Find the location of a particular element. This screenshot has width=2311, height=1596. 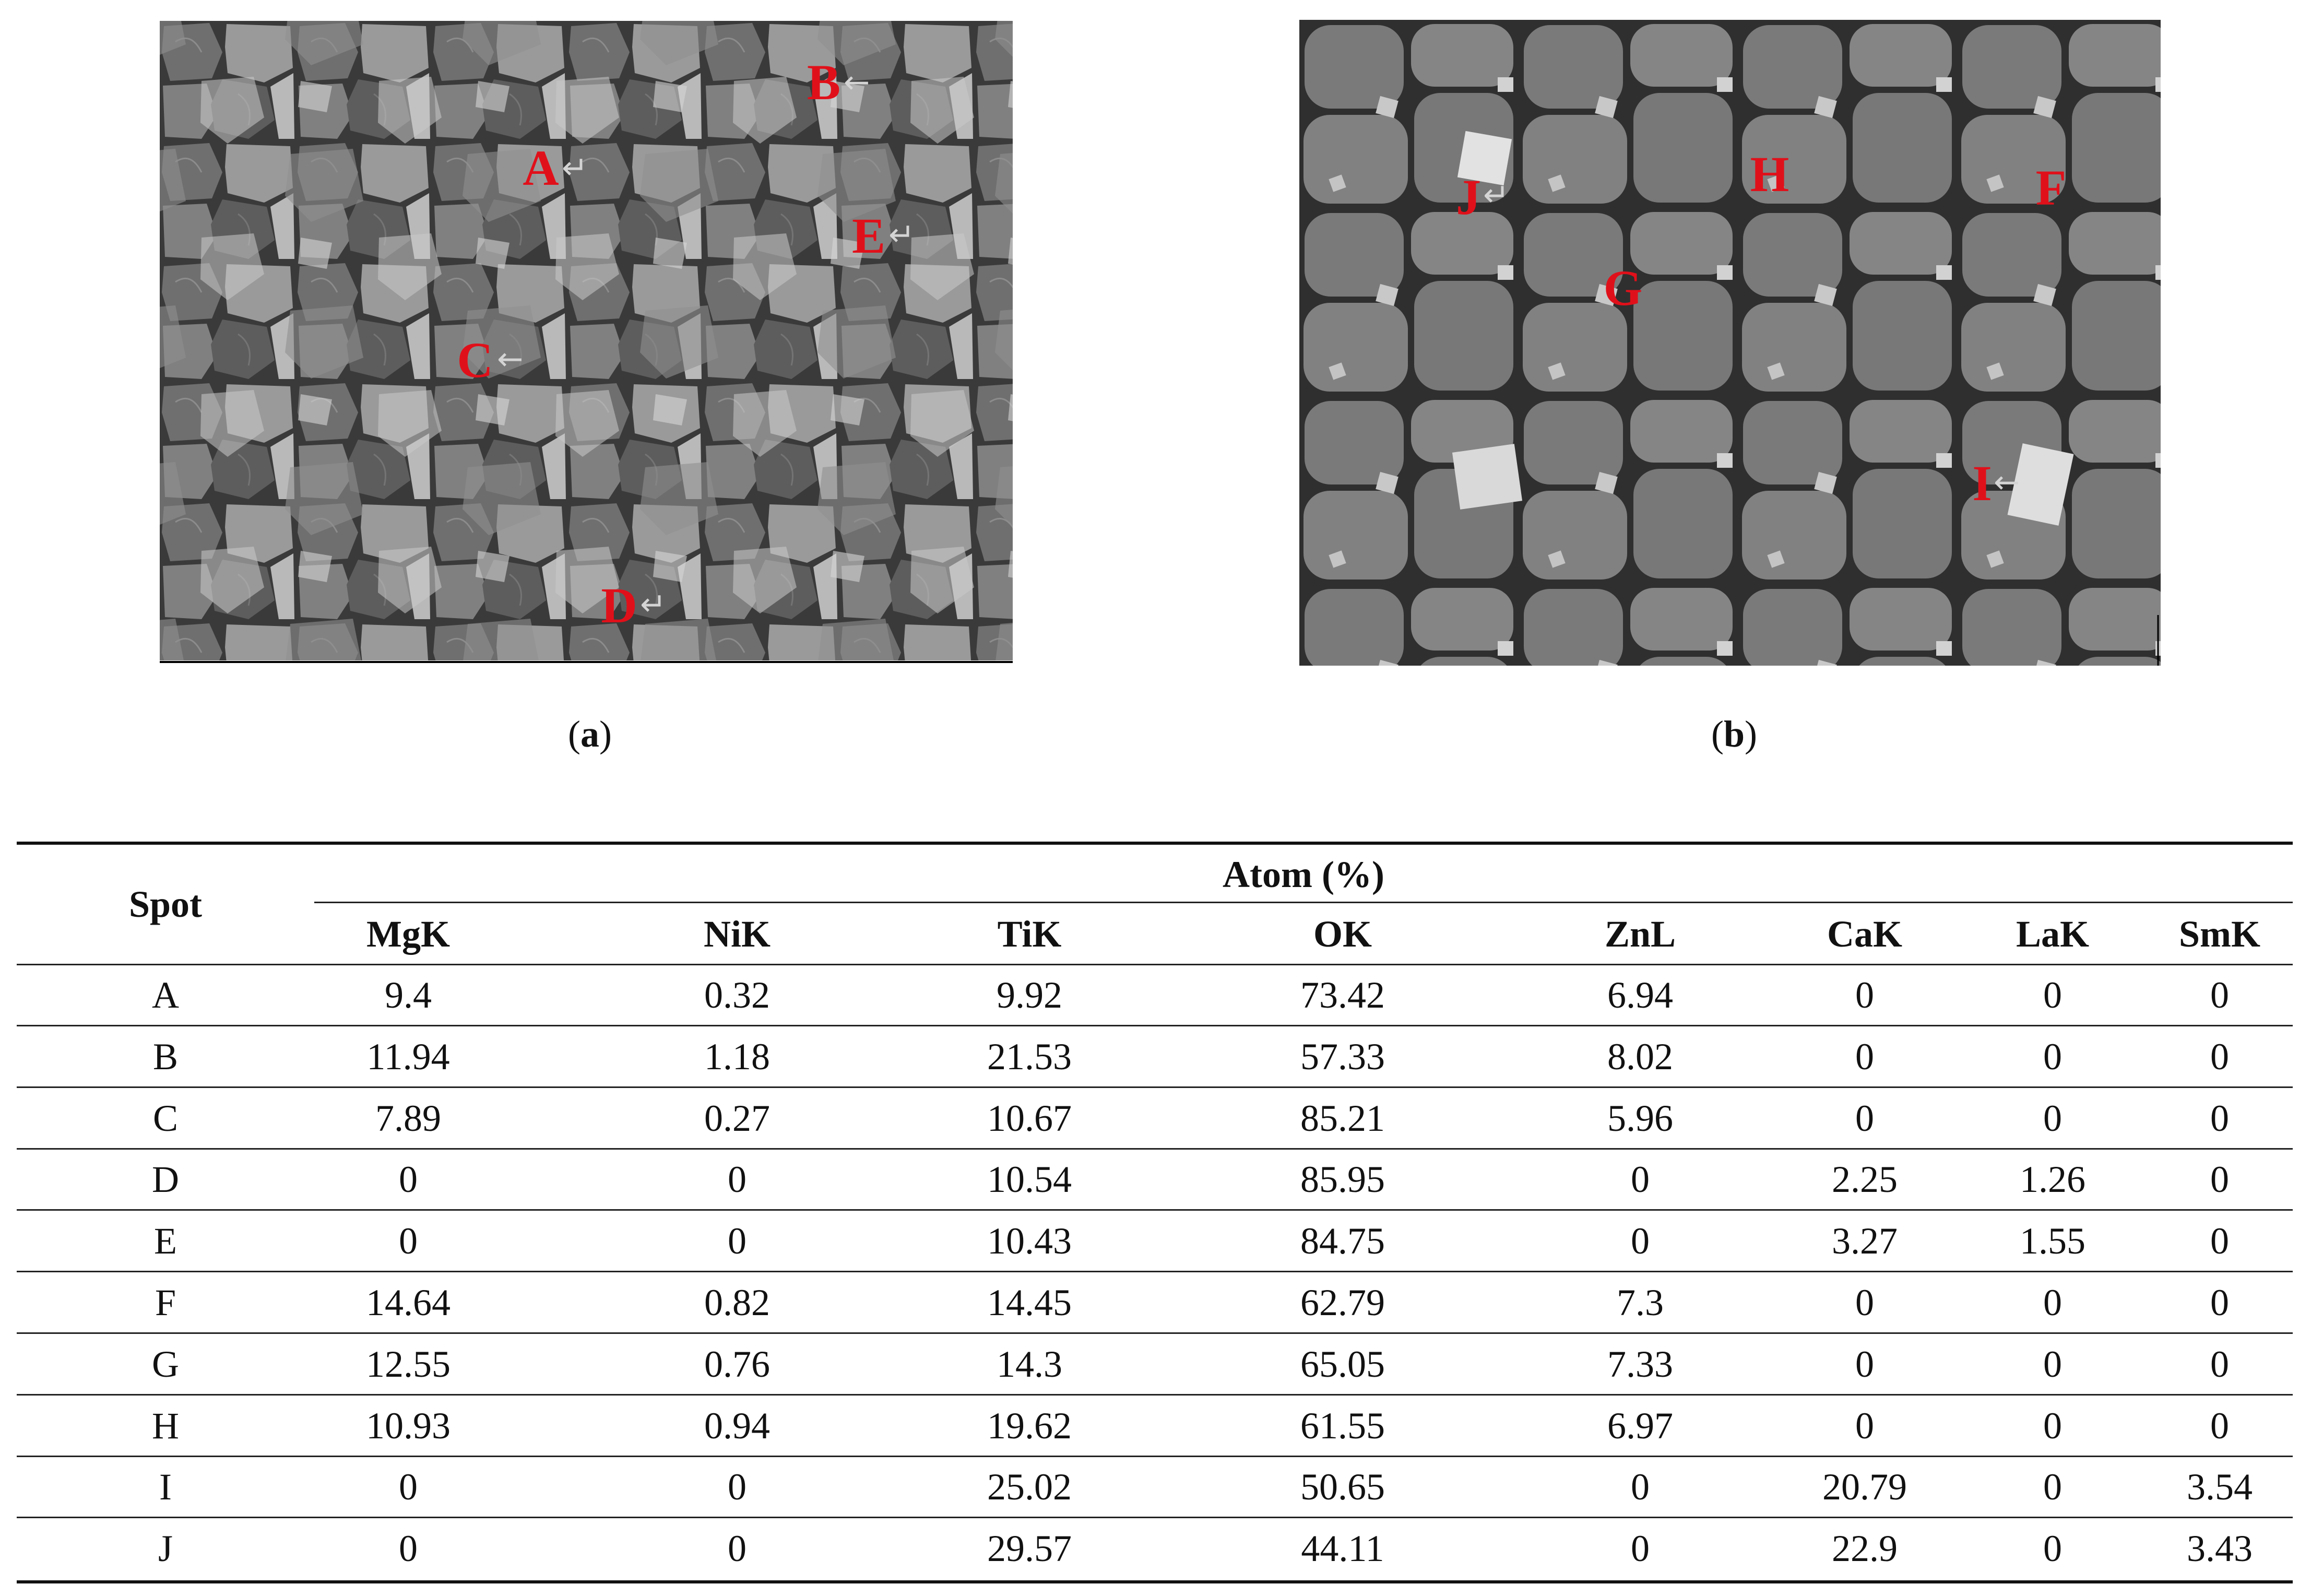

spot-label-c: C is located at coordinates (475, 360).